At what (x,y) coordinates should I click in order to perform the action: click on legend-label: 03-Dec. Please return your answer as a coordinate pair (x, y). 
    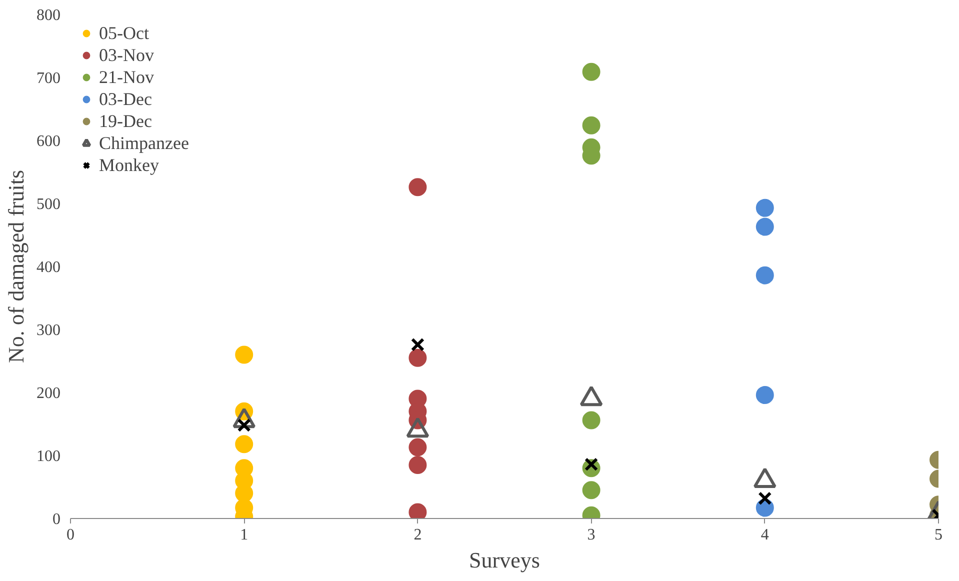
    Looking at the image, I should click on (125, 99).